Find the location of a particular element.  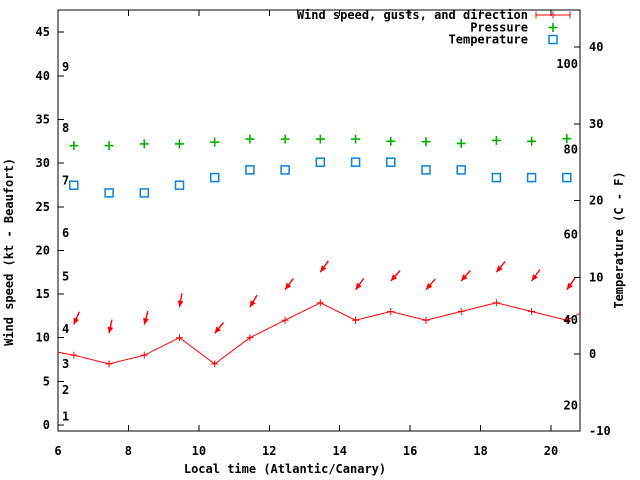

fahrenheit-scale-label: 80 is located at coordinates (571, 149).